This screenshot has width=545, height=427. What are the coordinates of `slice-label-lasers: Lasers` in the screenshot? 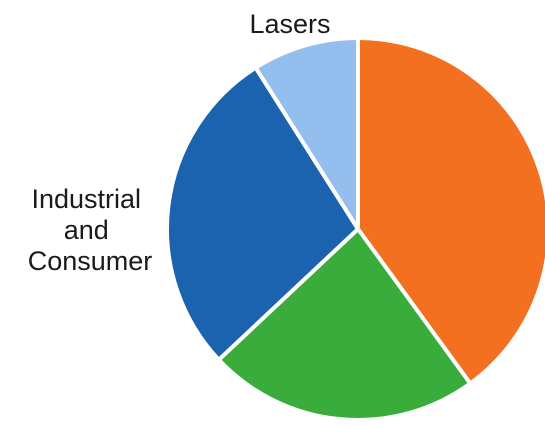 It's located at (289, 24).